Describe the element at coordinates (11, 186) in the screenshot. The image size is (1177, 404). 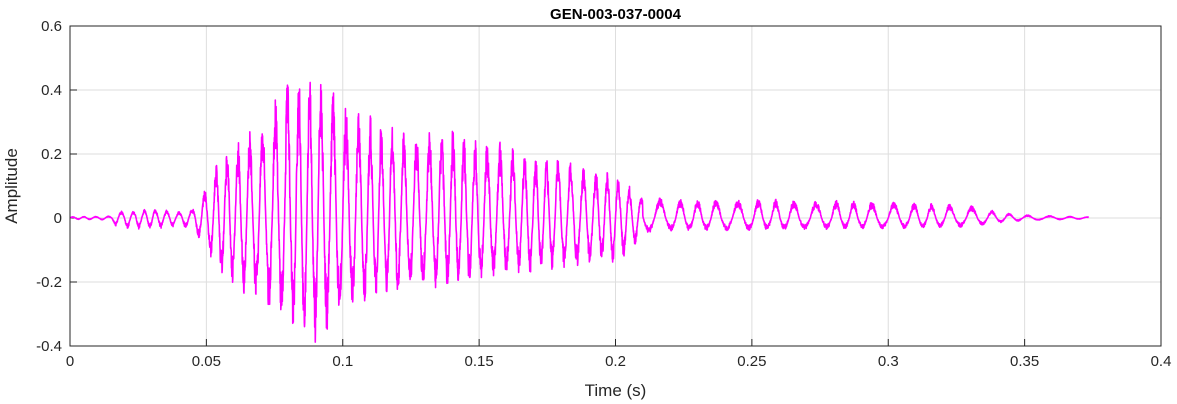
I see `y-axis-label: Amplitude` at that location.